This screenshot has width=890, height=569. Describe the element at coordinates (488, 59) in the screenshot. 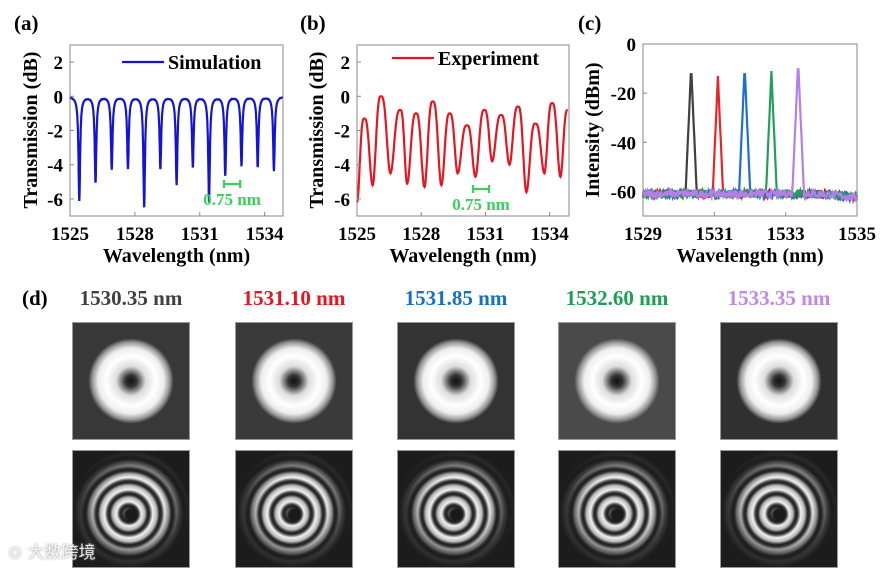

I see `legend-label: Experiment` at that location.